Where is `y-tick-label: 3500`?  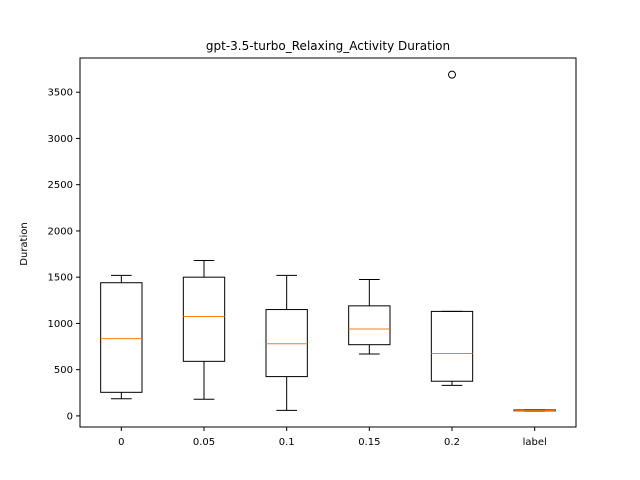
y-tick-label: 3500 is located at coordinates (60, 93).